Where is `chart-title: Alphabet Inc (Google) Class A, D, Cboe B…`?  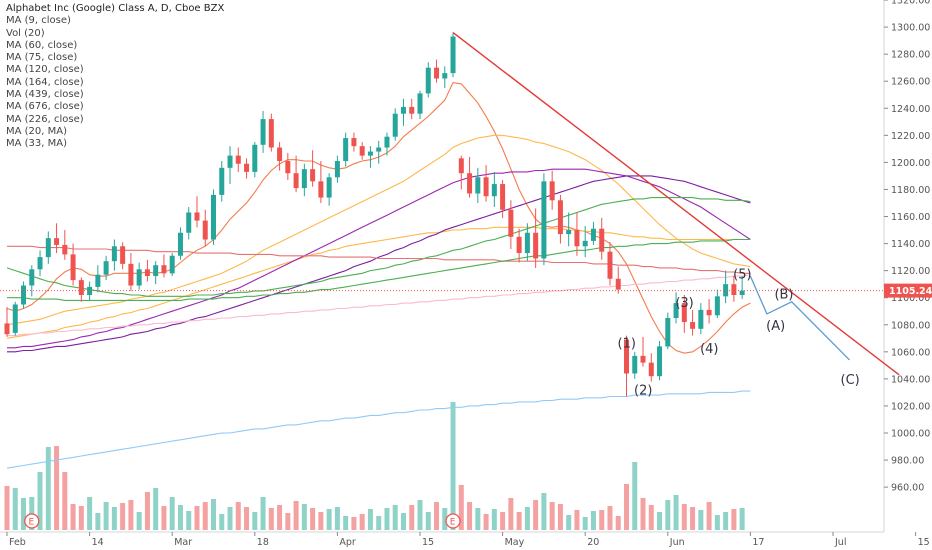
chart-title: Alphabet Inc (Google) Class A, D, Cboe B… is located at coordinates (115, 8).